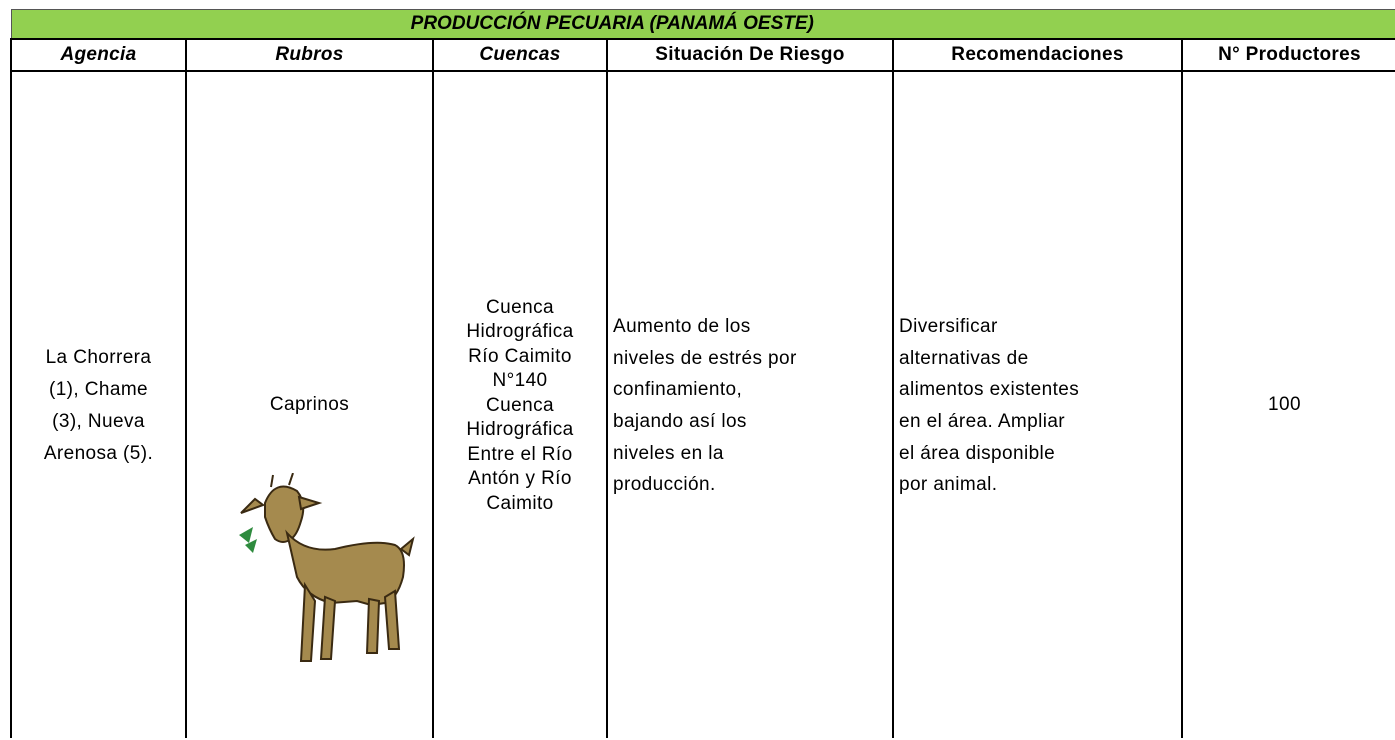  I want to click on column-header: Rubros, so click(309, 55).